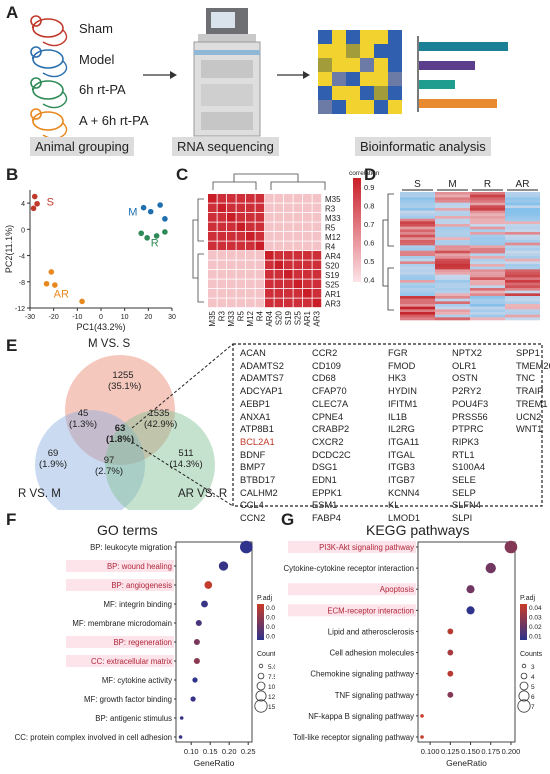 This screenshot has height=774, width=550. Describe the element at coordinates (288, 519) in the screenshot. I see `panel-label-g: G` at that location.